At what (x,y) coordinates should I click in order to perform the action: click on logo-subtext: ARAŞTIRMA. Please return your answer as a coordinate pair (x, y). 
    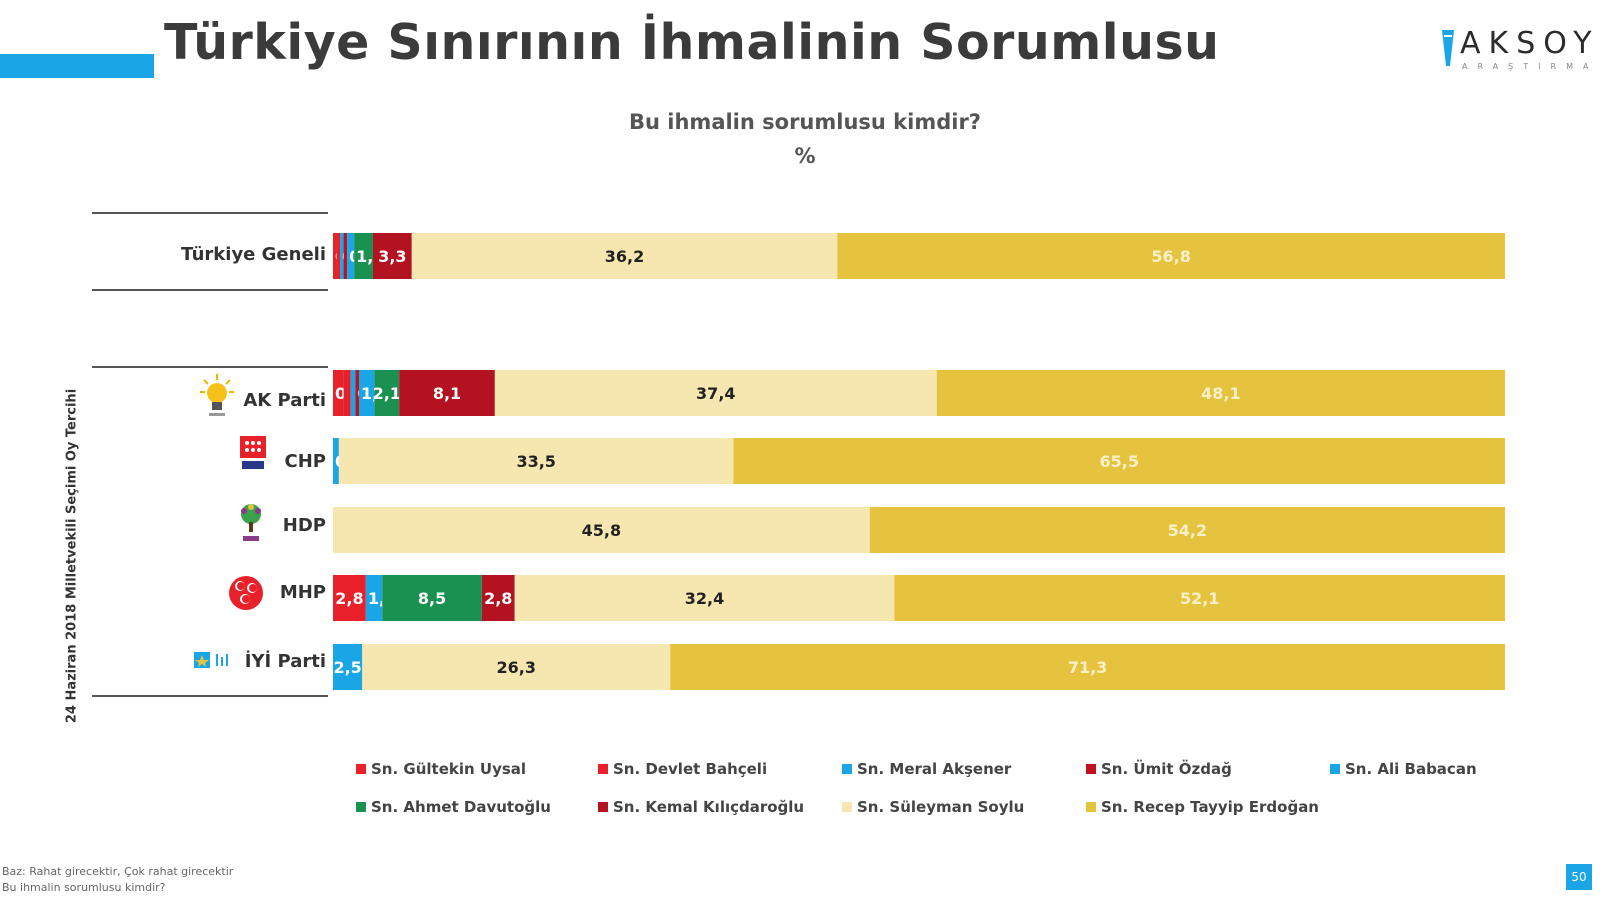
    Looking at the image, I should click on (1530, 66).